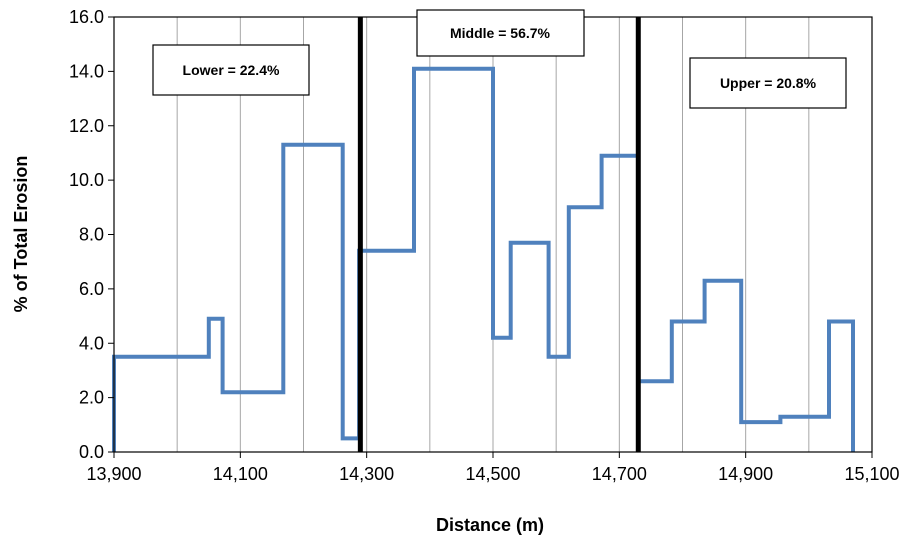  What do you see at coordinates (86, 180) in the screenshot?
I see `y-tick-label: 10.0` at bounding box center [86, 180].